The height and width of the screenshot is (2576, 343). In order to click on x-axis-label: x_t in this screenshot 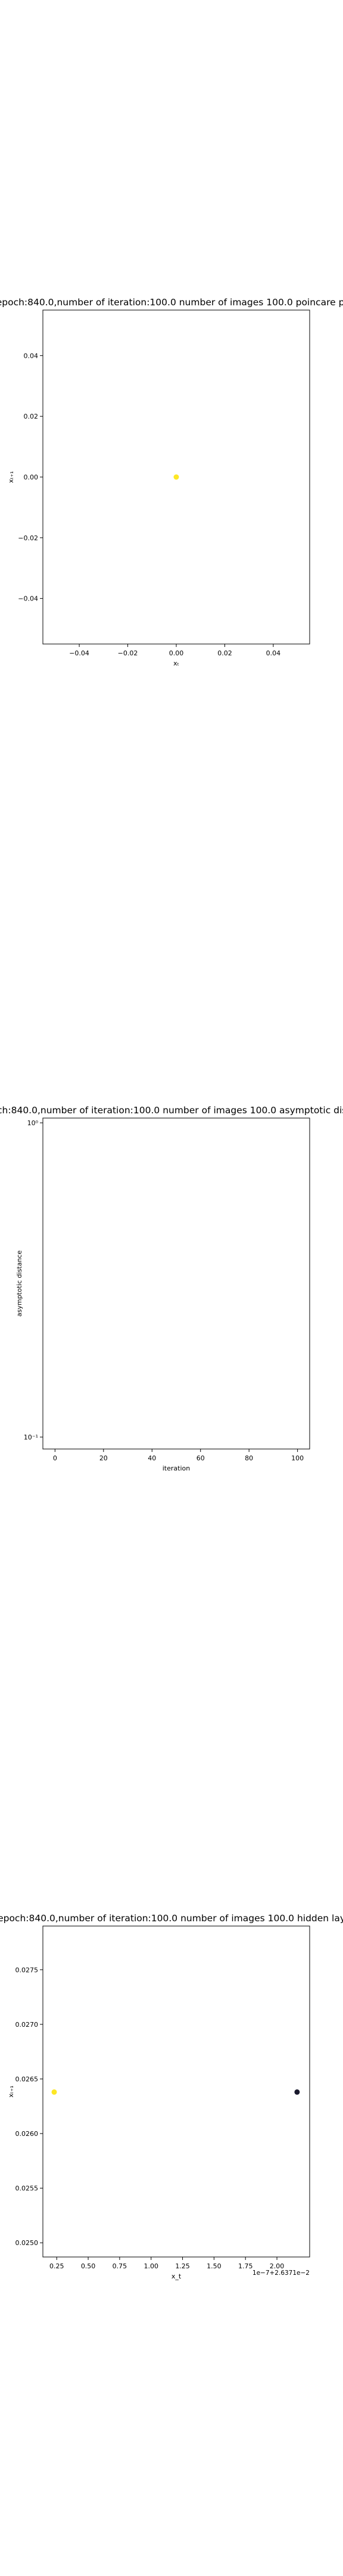, I will do `click(177, 2276)`.